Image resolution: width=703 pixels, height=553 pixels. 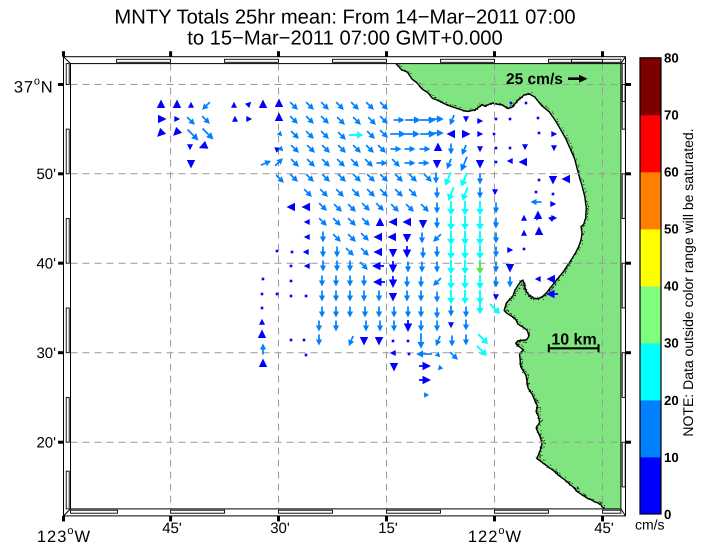 I want to click on svg-text: 15', so click(x=388, y=528).